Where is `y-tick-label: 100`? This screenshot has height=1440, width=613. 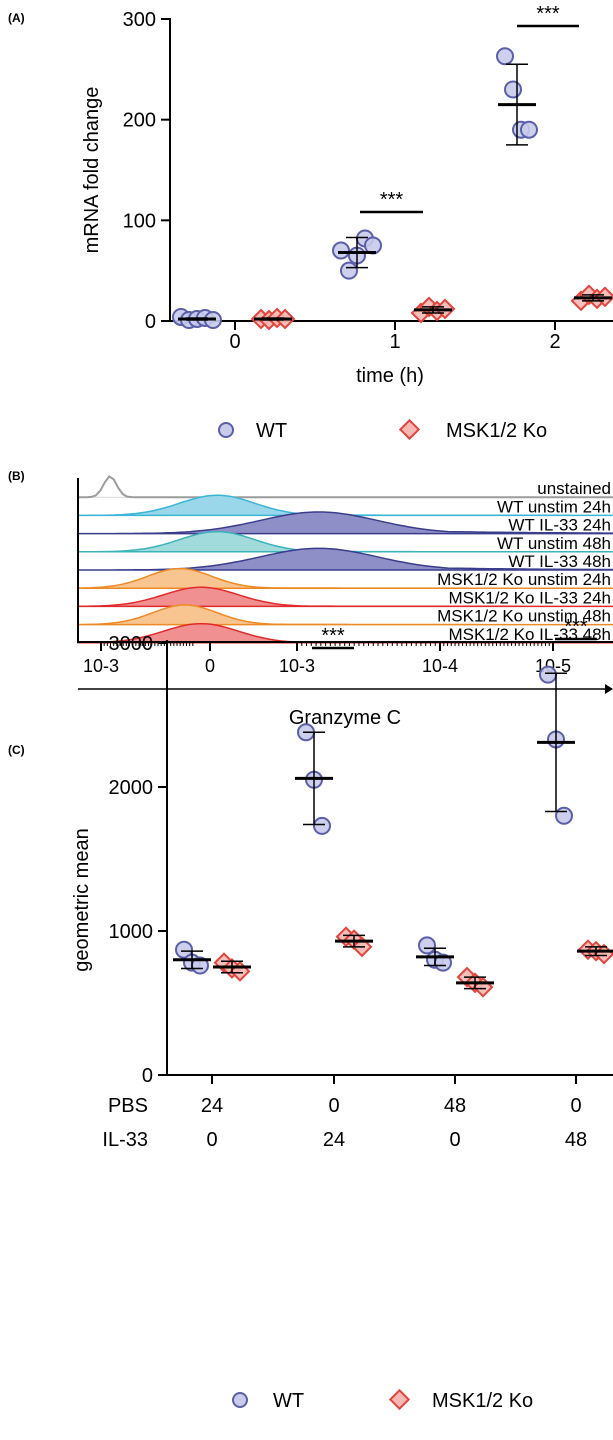
y-tick-label: 100 is located at coordinates (139, 221).